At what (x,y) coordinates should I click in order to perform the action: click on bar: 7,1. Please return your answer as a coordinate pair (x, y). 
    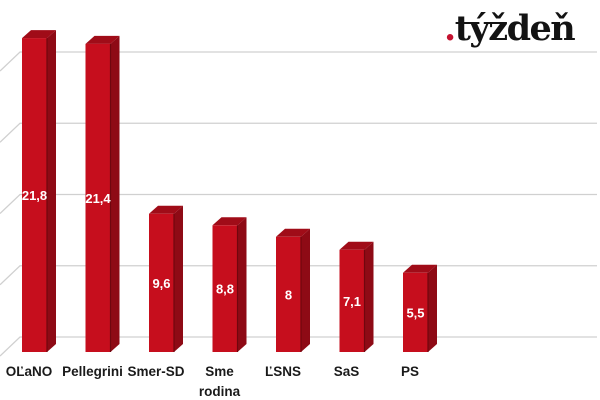
    Looking at the image, I should click on (356, 296).